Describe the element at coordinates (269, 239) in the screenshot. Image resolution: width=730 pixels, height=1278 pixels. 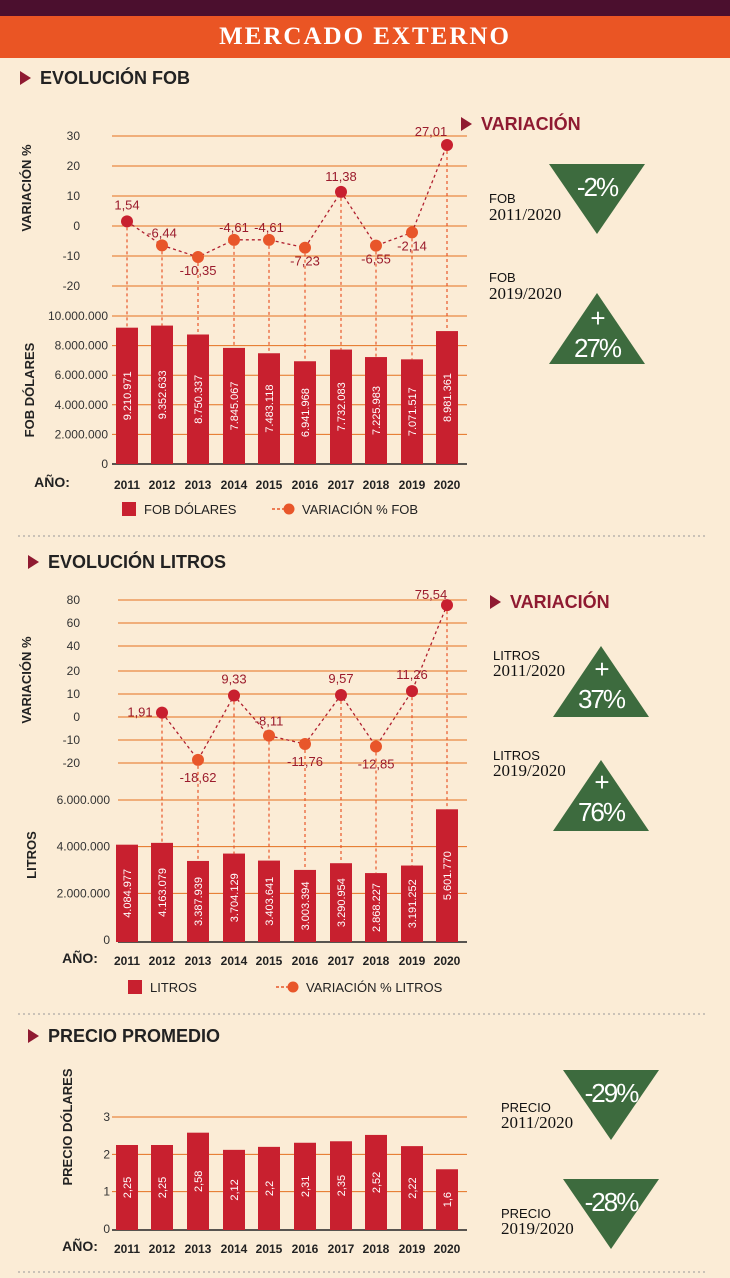
I see `point-variation-fob-2015` at that location.